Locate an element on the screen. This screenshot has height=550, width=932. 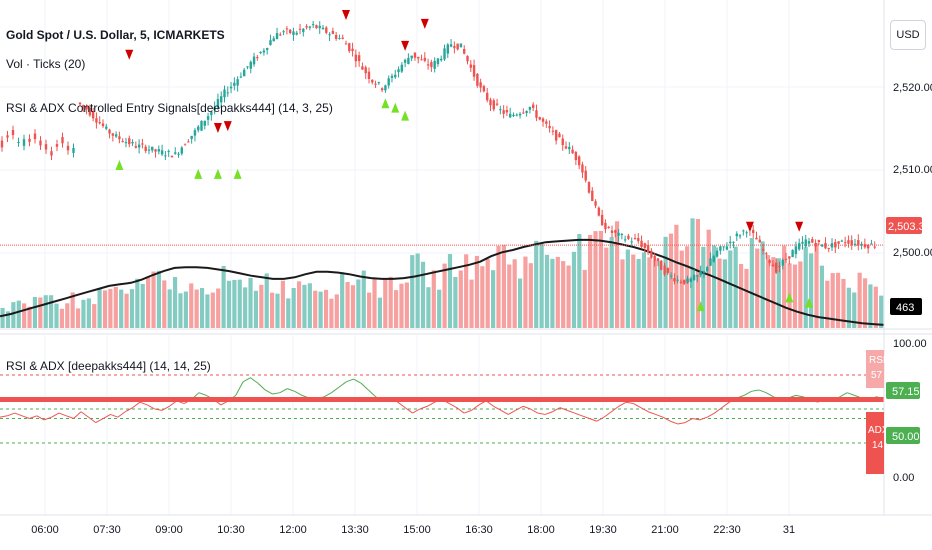
volume-value-tag is located at coordinates (906, 306).